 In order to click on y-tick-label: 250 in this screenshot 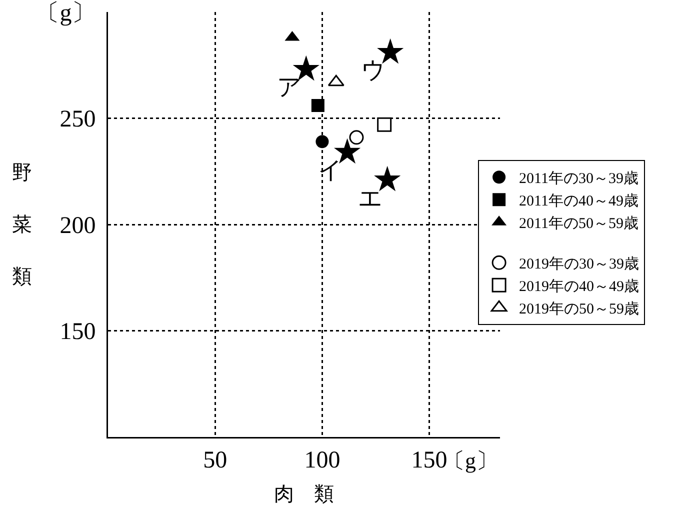, I will do `click(78, 119)`.